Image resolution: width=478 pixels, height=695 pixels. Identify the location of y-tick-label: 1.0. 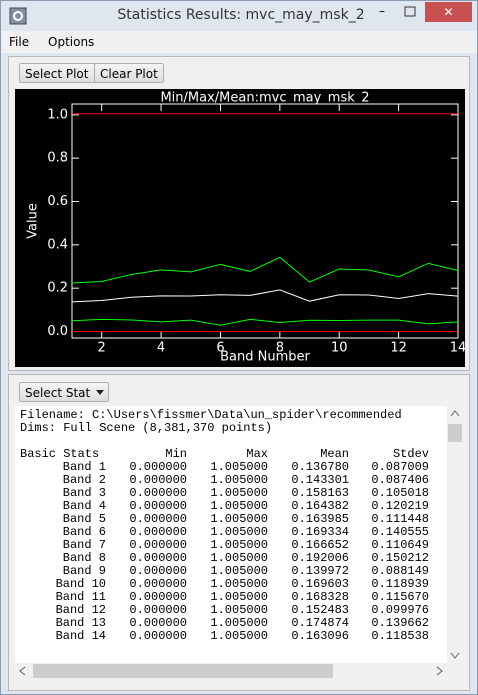
(57, 114).